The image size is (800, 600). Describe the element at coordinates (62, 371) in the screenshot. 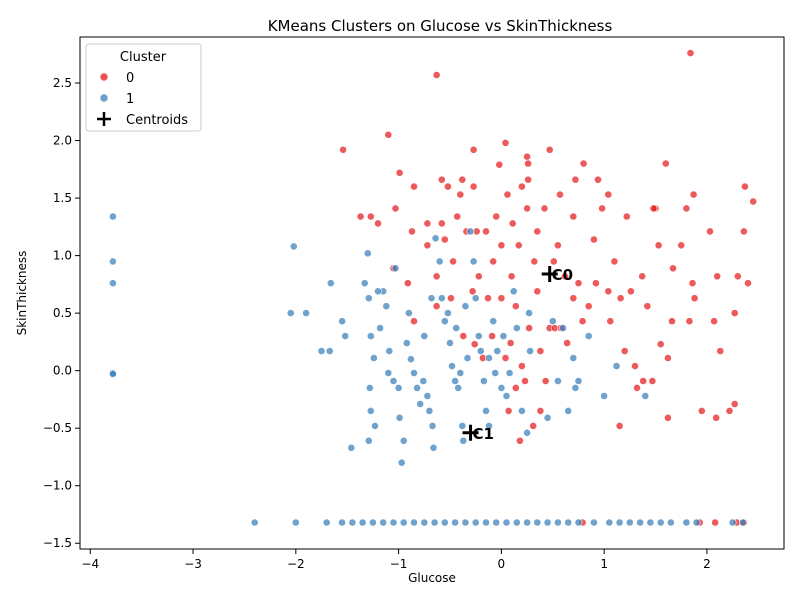

I see `y-tick-label-3: 0.0` at that location.